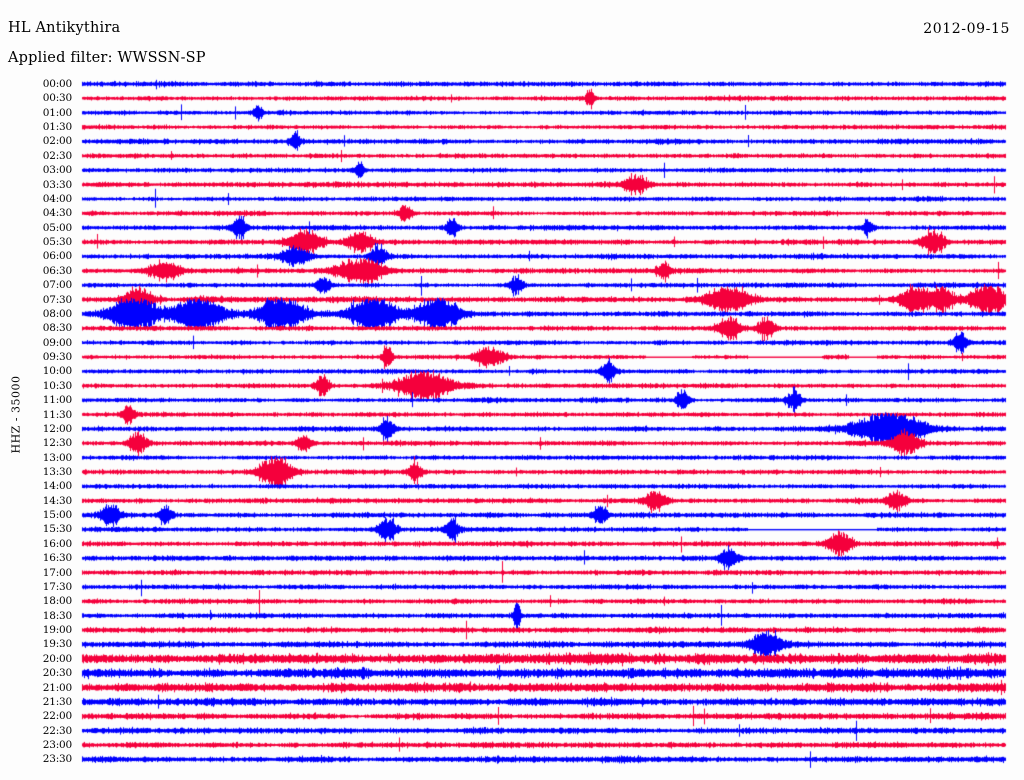  Describe the element at coordinates (57, 572) in the screenshot. I see `time-label: 17:00` at that location.